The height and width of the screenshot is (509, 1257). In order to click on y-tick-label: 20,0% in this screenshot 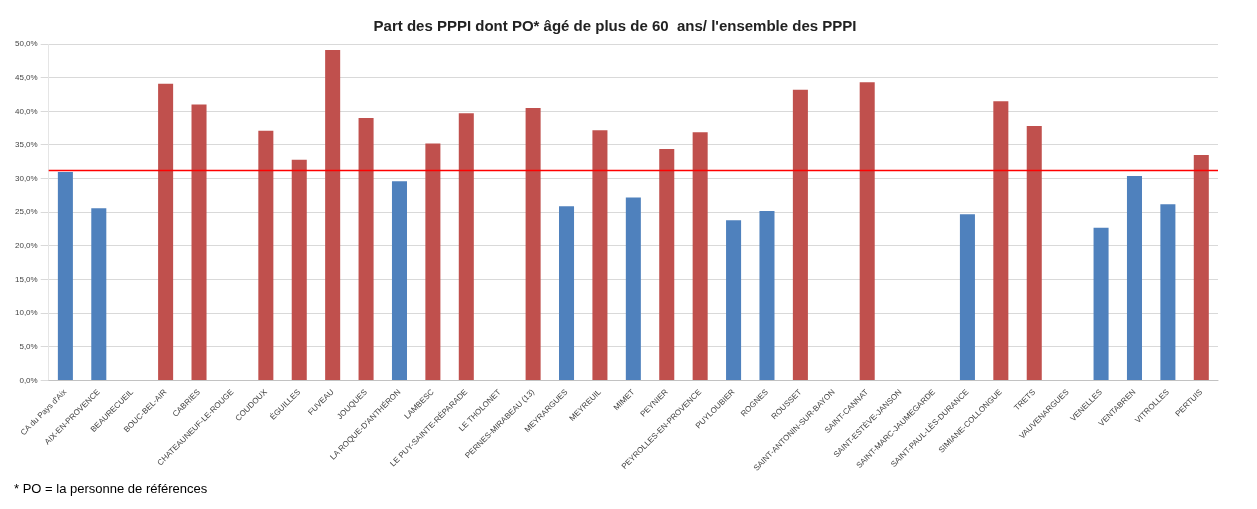, I will do `click(26, 246)`.